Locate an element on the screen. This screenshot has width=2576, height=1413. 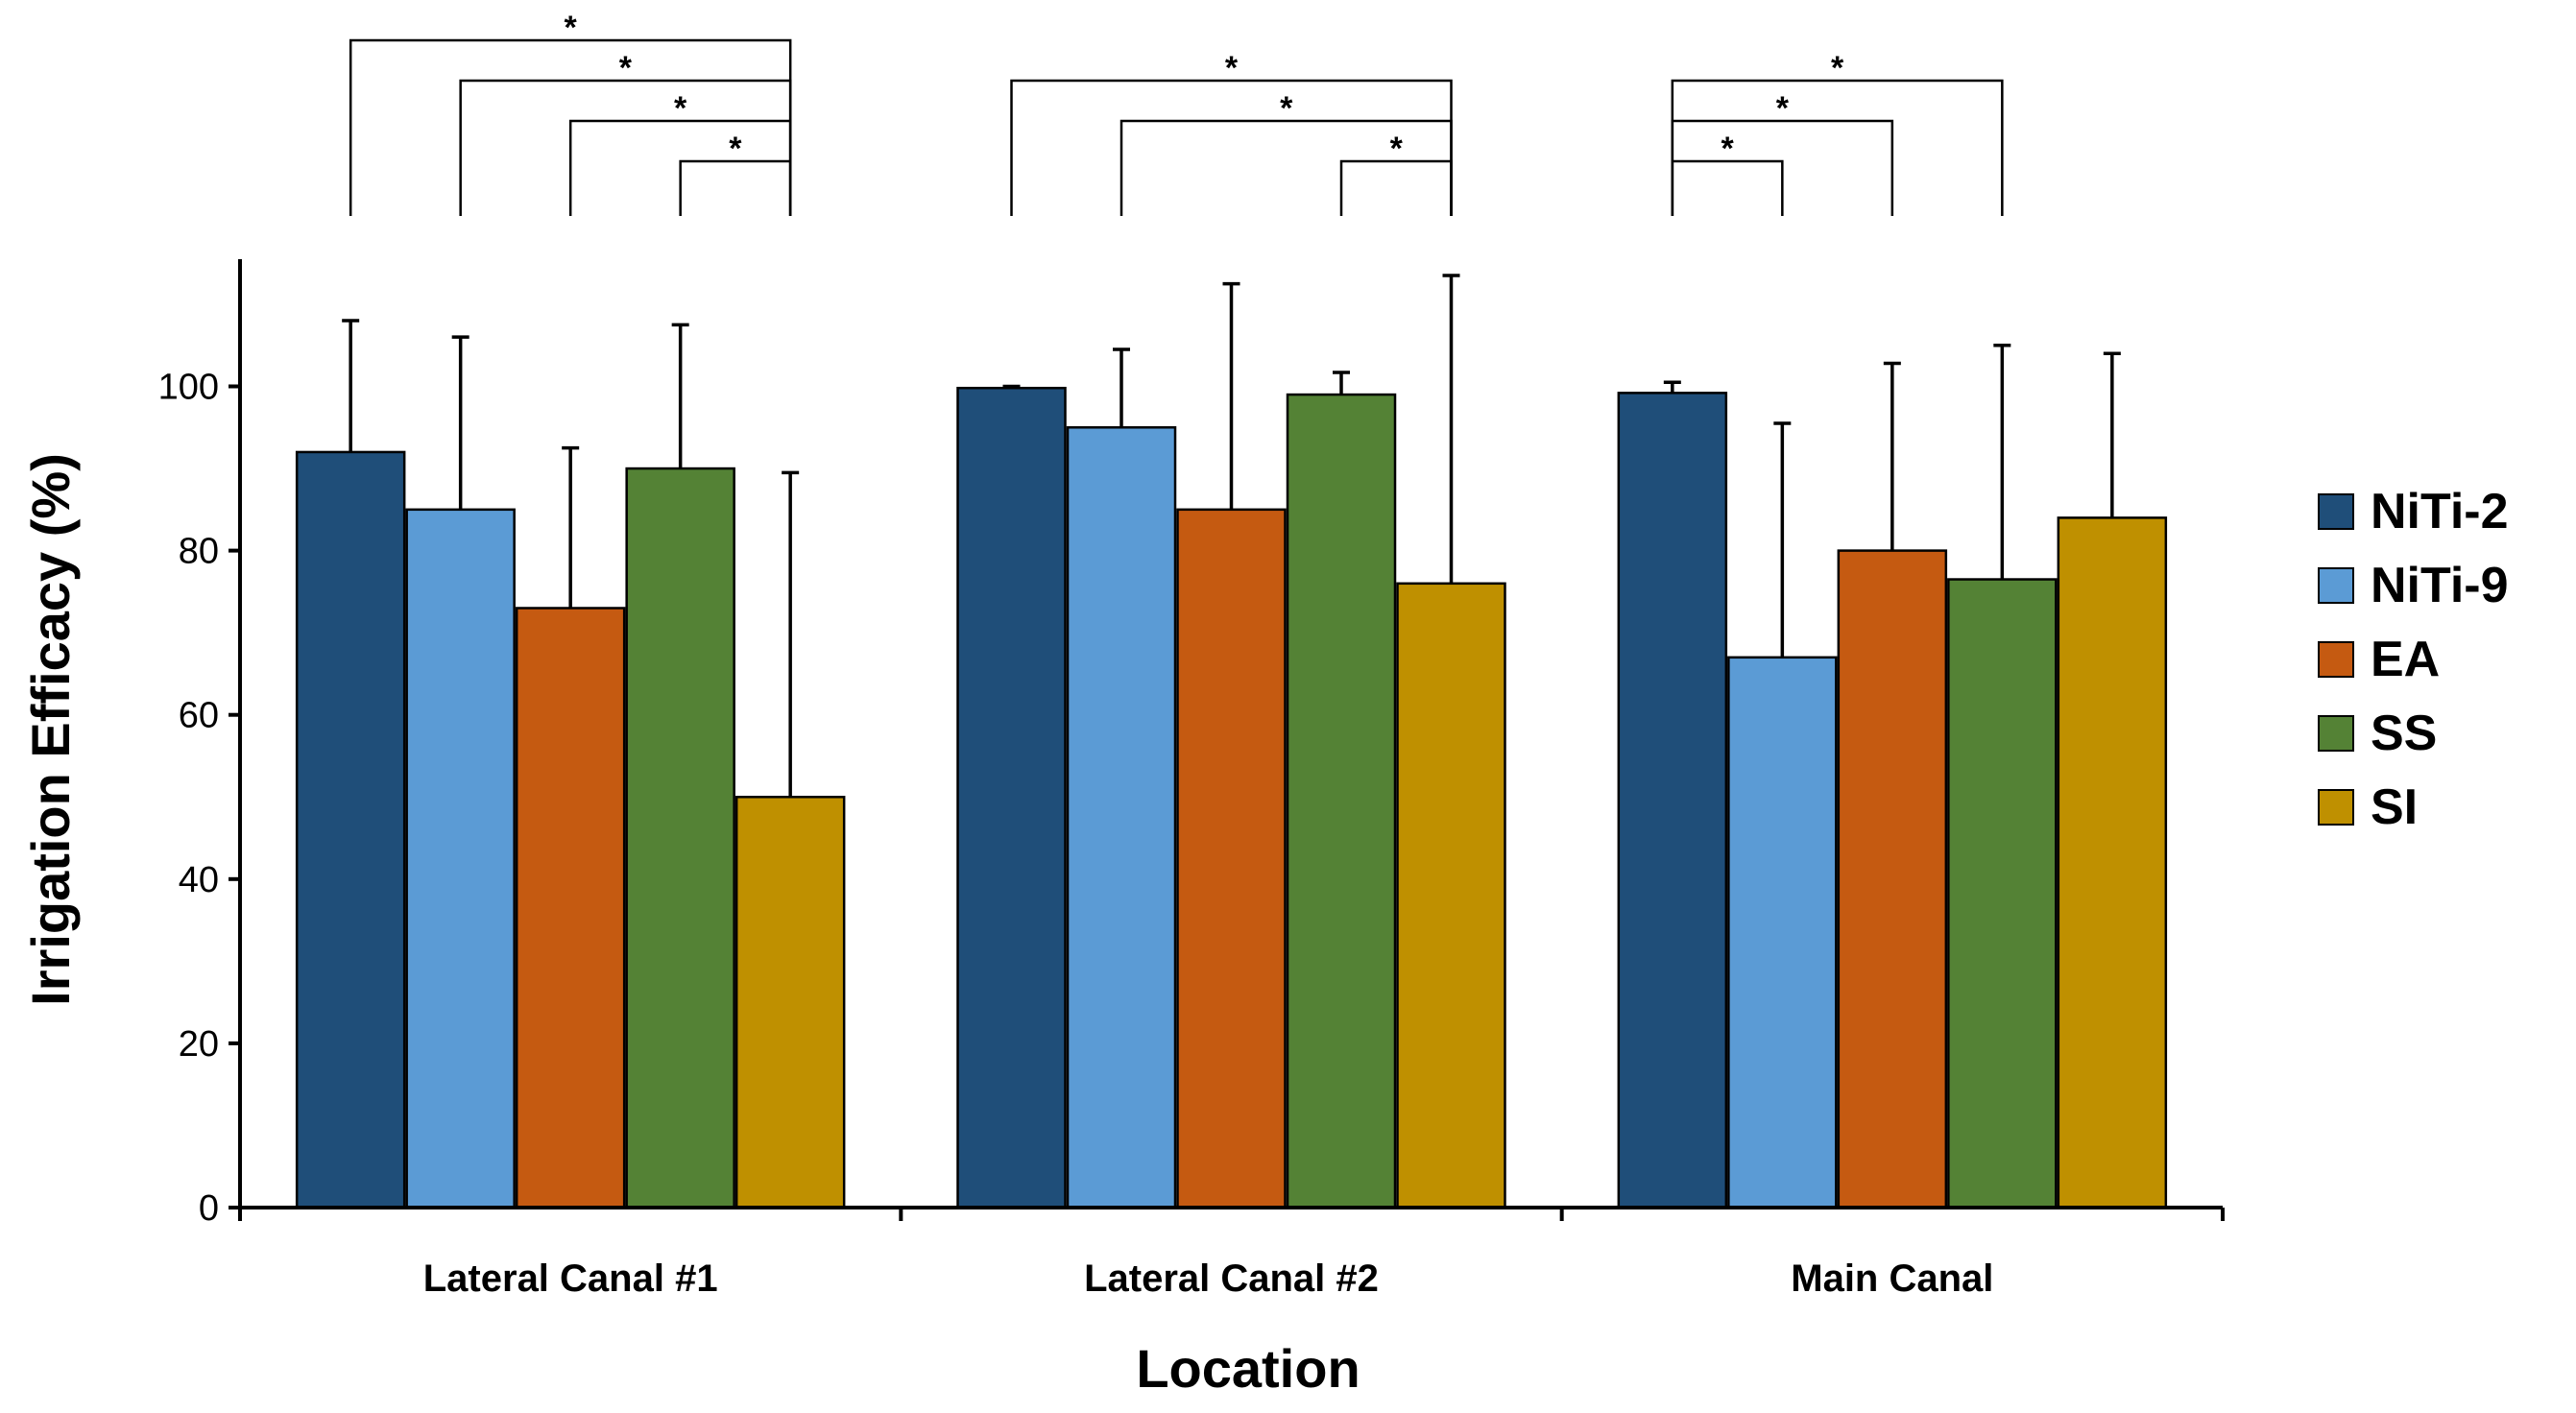
y-tick-label: 40 is located at coordinates (199, 880).